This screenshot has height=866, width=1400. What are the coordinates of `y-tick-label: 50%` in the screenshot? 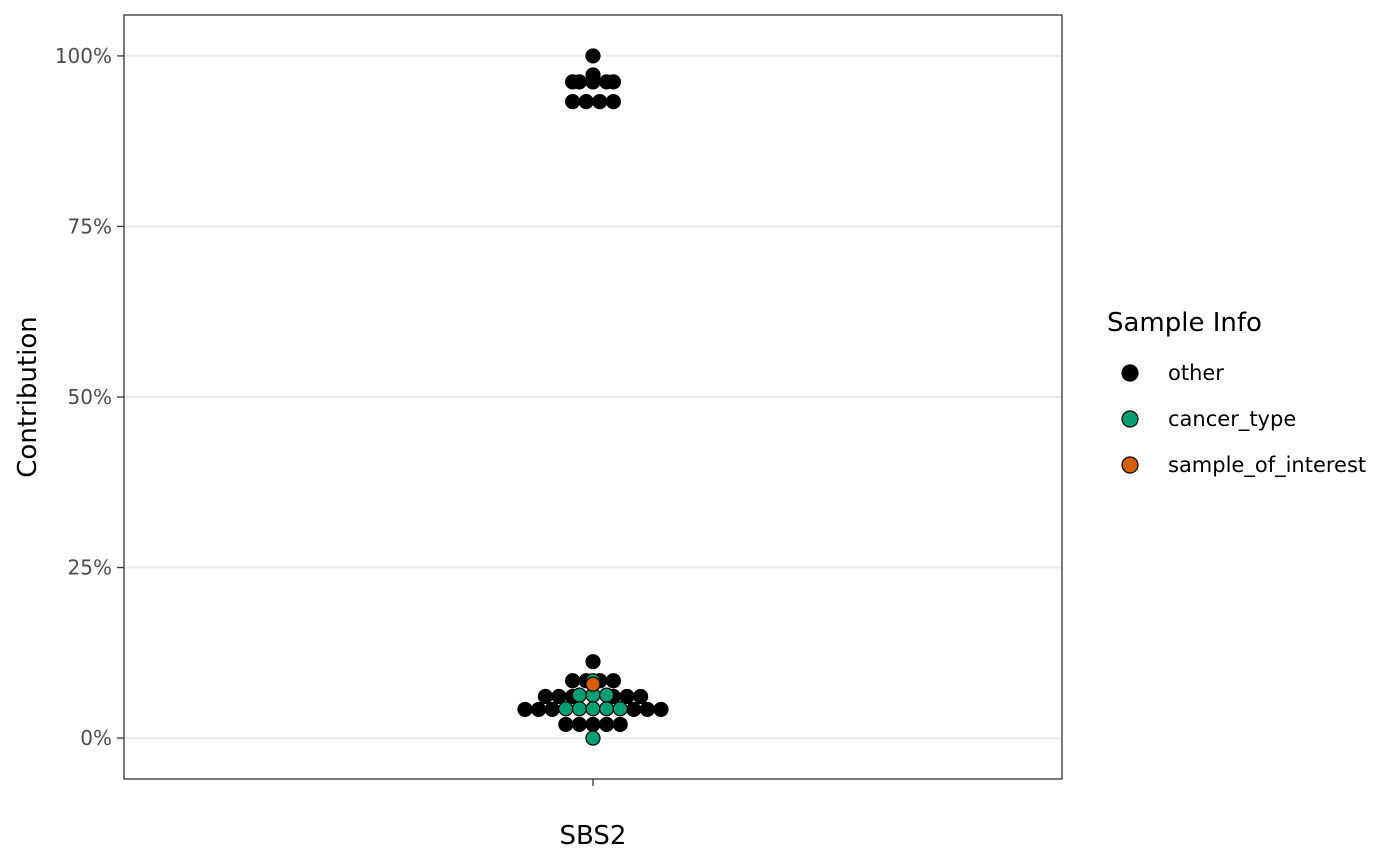 It's located at (90, 397).